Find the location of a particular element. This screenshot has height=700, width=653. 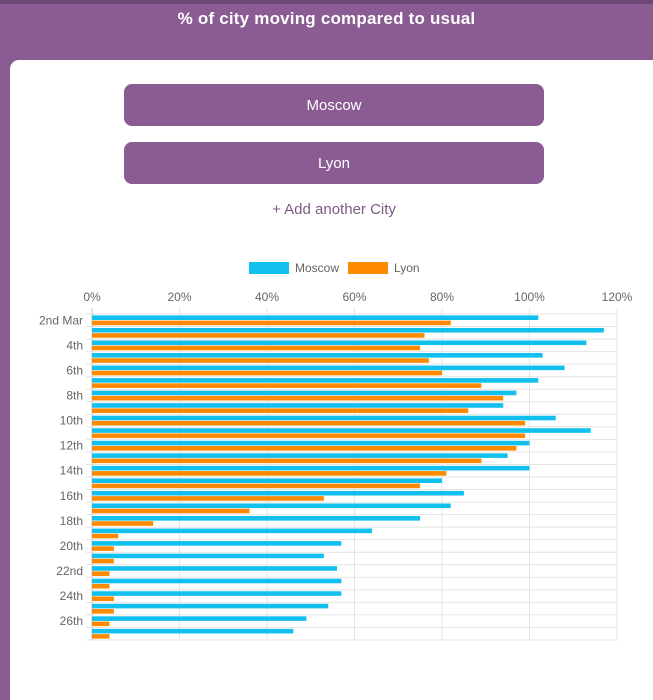

y-category-label: 22nd is located at coordinates (69, 571).